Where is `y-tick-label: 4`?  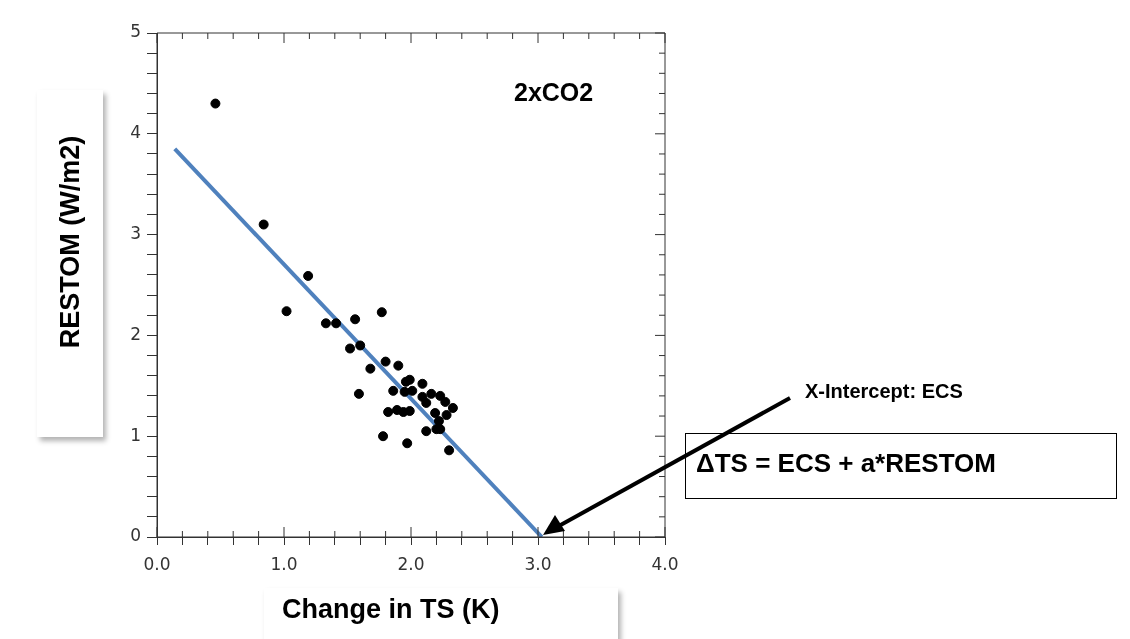
y-tick-label: 4 is located at coordinates (135, 132).